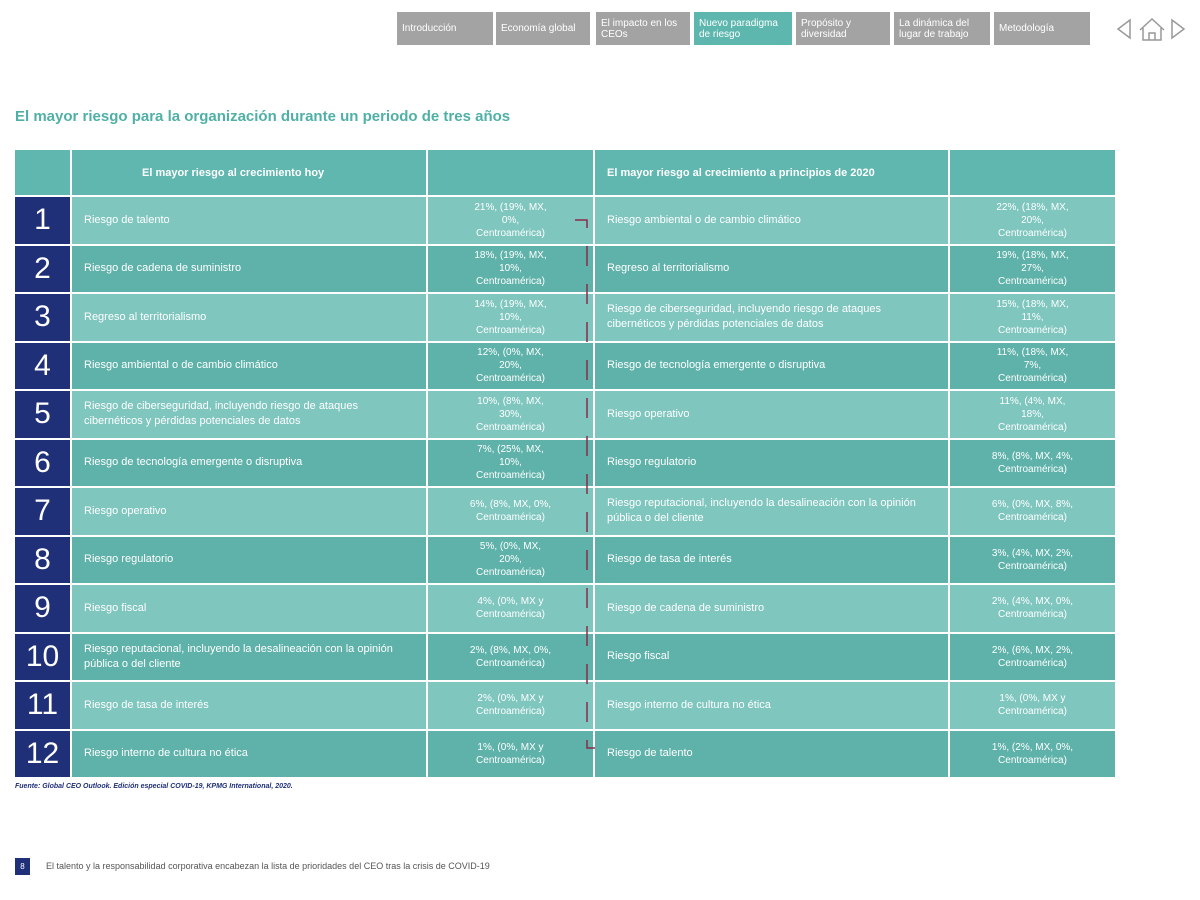 Image resolution: width=1200 pixels, height=900 pixels. What do you see at coordinates (510, 365) in the screenshot?
I see `risk-value: 12%, (0%, MX, 20%, Centroamérica)` at bounding box center [510, 365].